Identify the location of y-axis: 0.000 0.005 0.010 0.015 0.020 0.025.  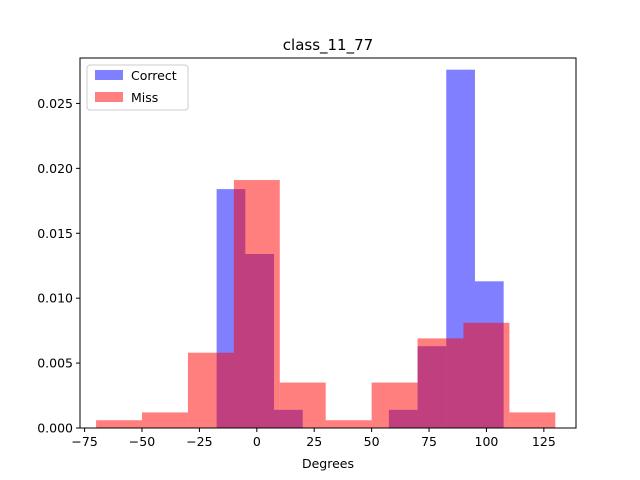
(58, 266).